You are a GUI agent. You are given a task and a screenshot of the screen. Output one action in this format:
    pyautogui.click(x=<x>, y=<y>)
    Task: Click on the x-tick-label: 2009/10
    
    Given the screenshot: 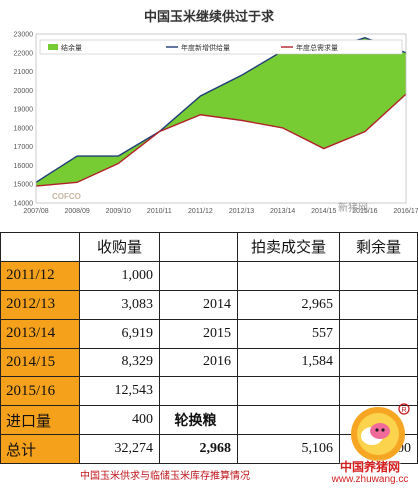 What is the action you would take?
    pyautogui.click(x=118, y=211)
    